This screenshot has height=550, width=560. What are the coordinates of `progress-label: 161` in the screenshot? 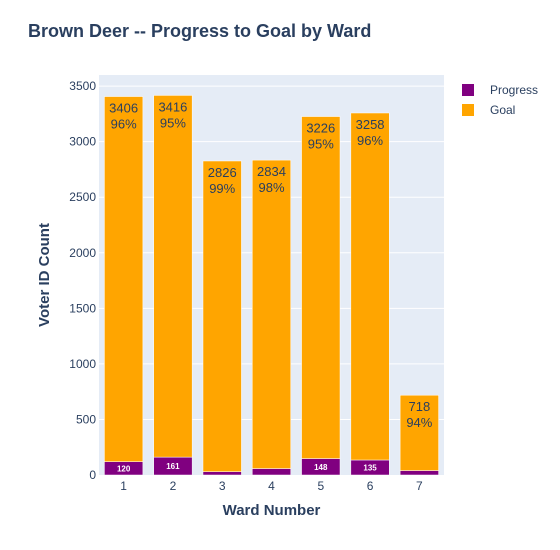 It's located at (173, 466).